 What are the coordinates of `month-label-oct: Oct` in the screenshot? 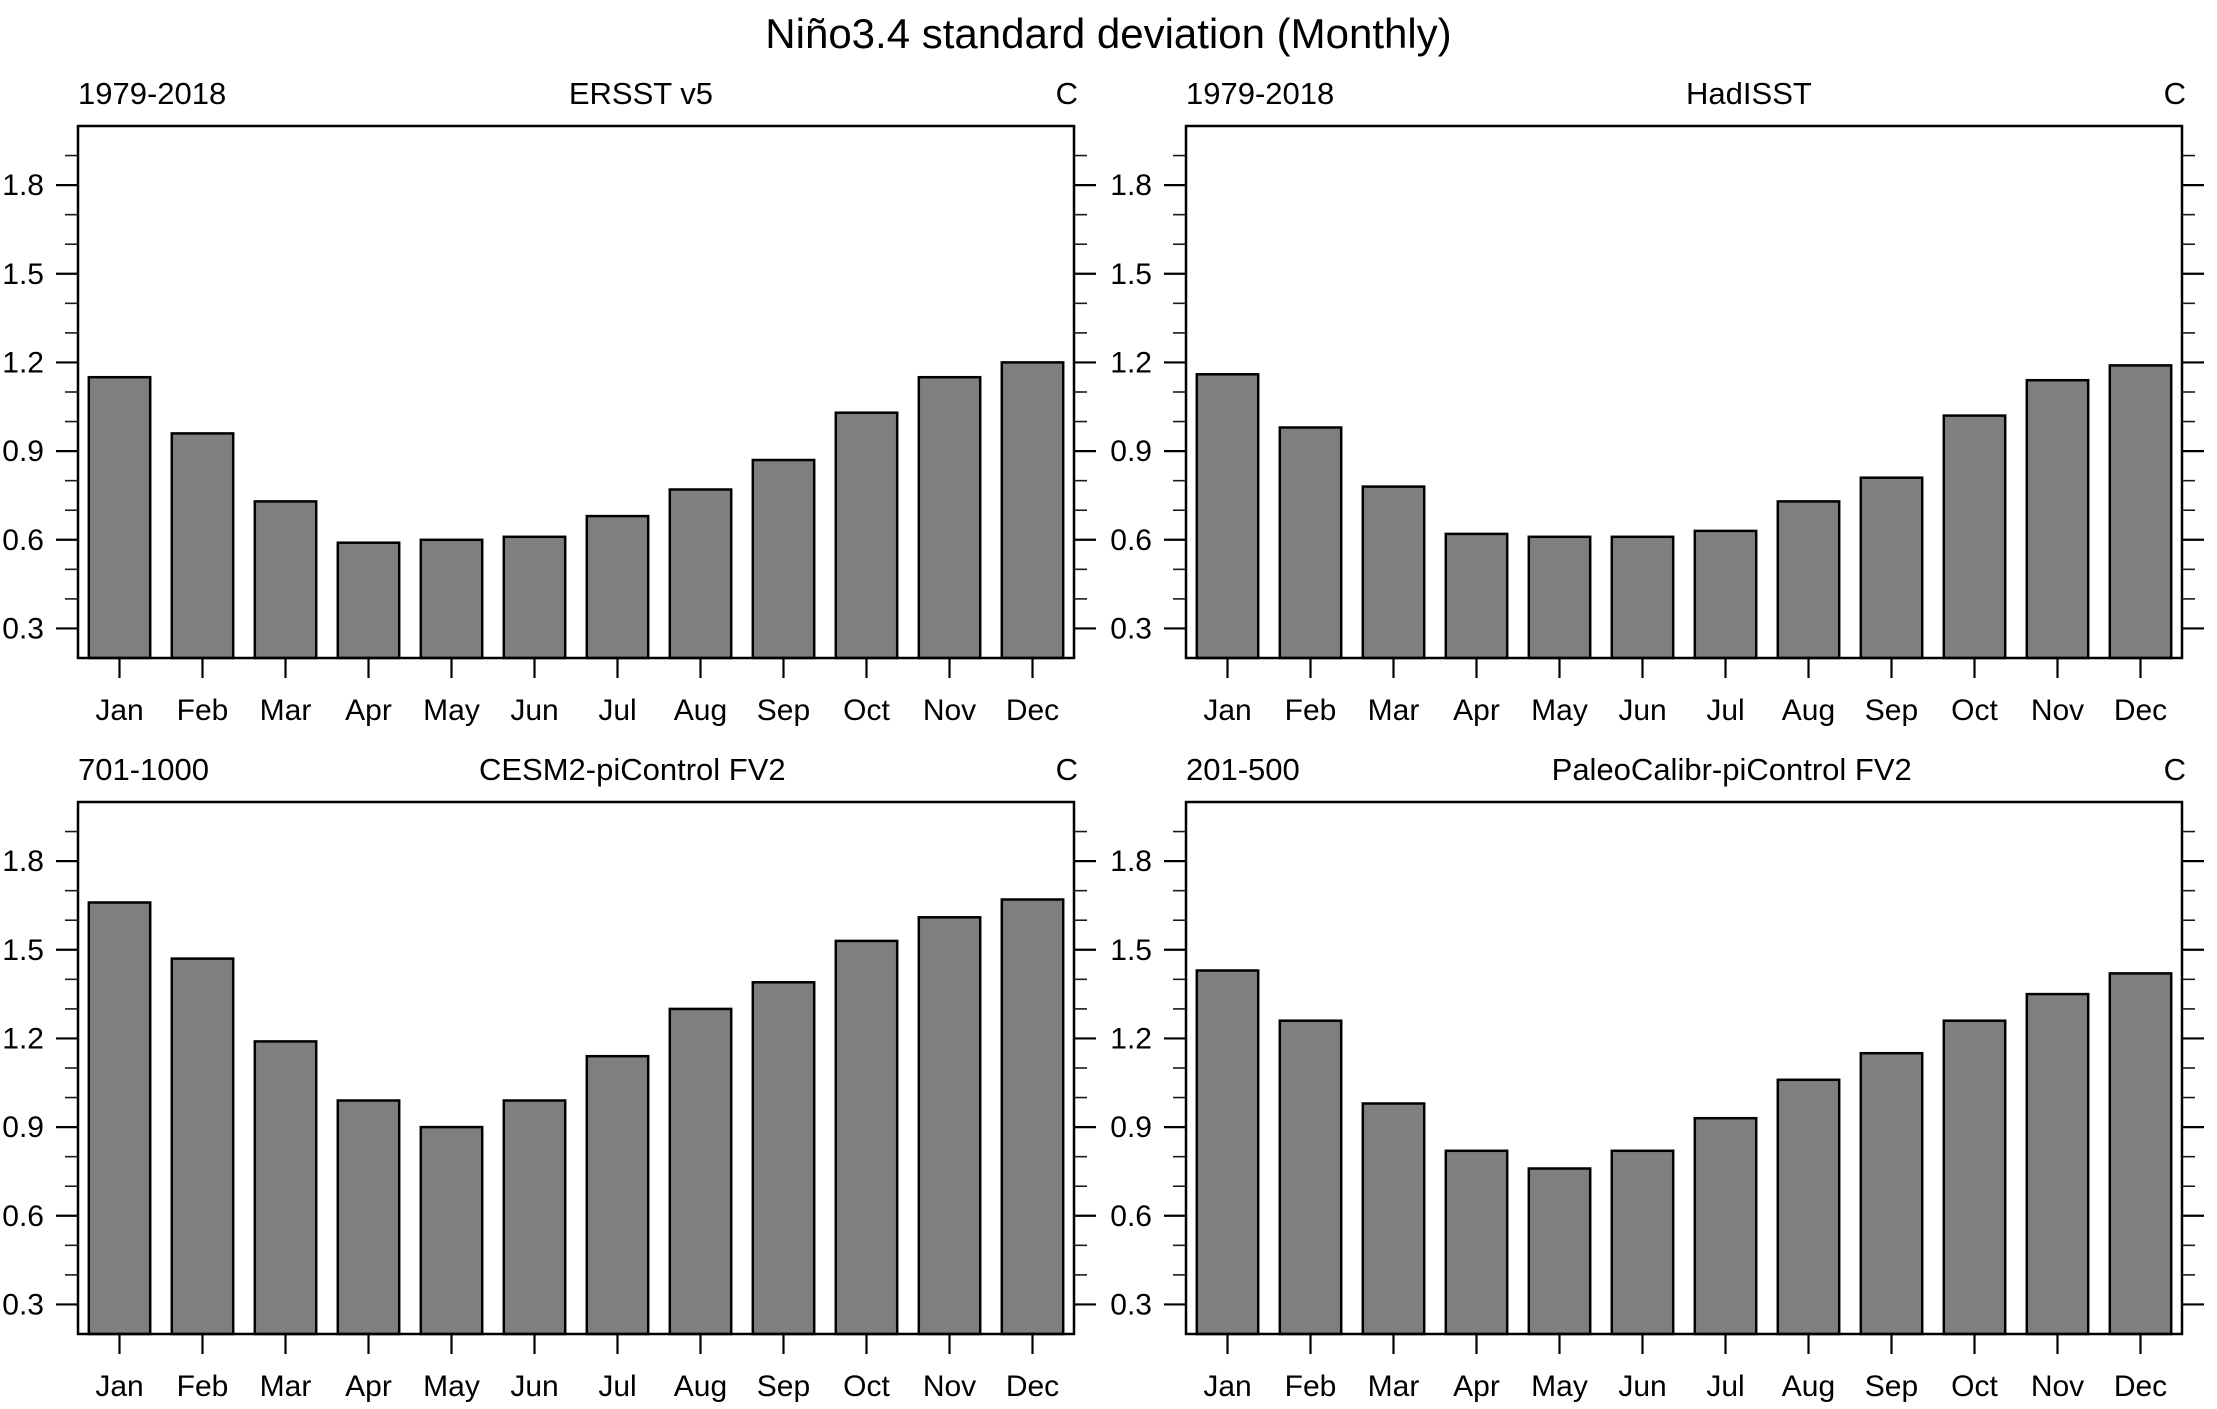 It's located at (866, 710).